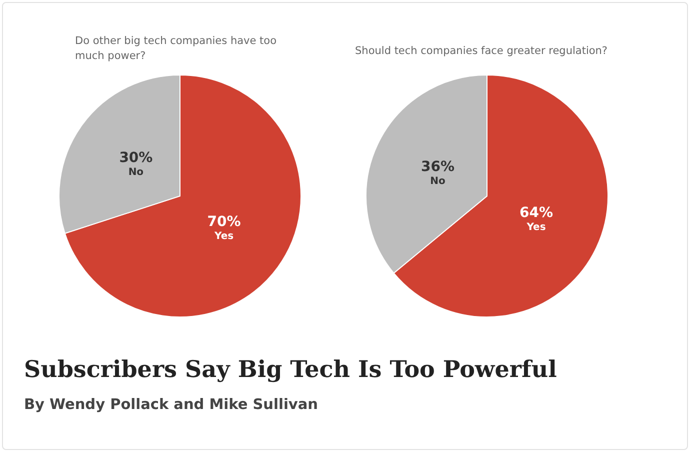 Image resolution: width=690 pixels, height=452 pixels. I want to click on data-label: 70%, so click(224, 222).